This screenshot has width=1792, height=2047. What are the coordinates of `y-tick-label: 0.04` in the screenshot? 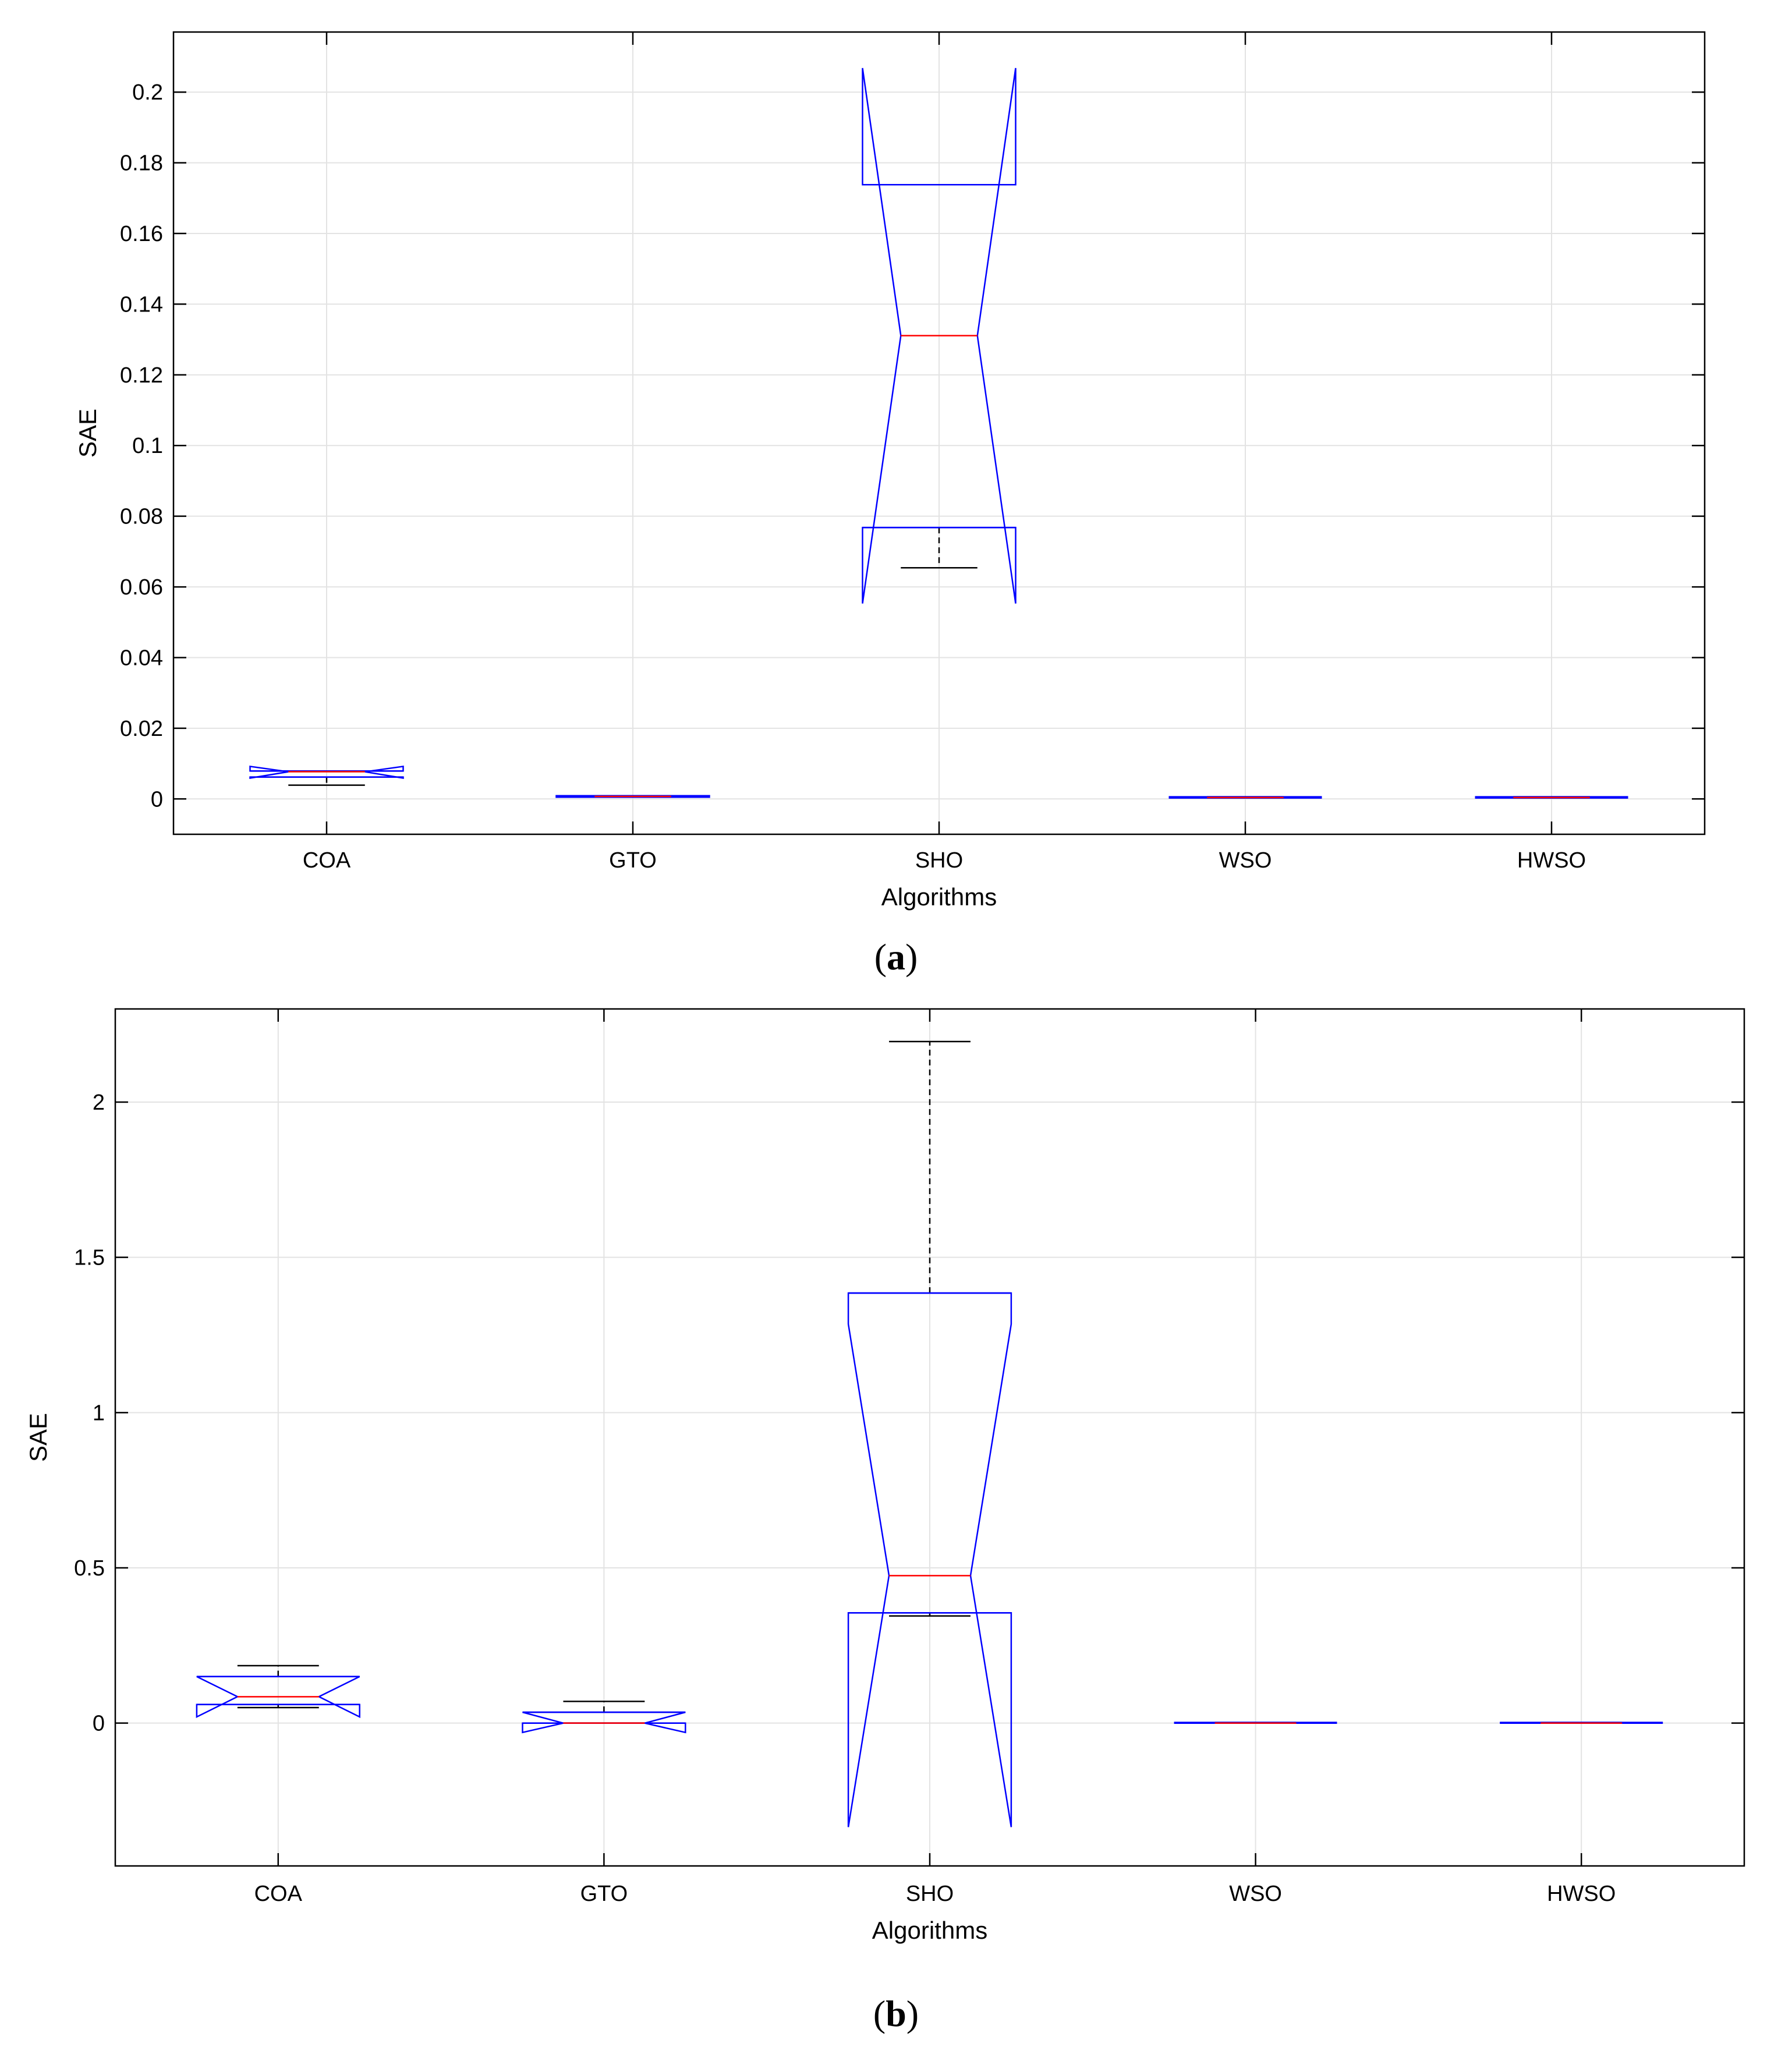 It's located at (141, 658).